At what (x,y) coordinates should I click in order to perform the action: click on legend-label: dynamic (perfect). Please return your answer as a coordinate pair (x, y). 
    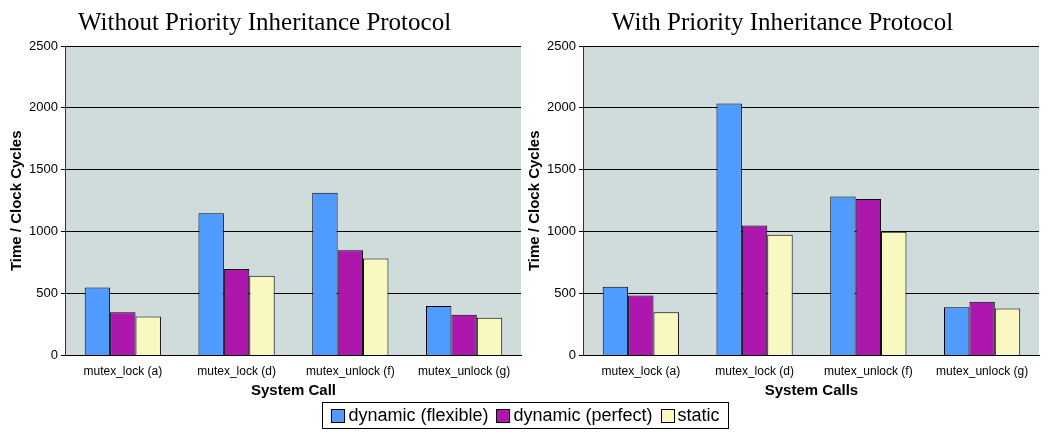
    Looking at the image, I should click on (583, 415).